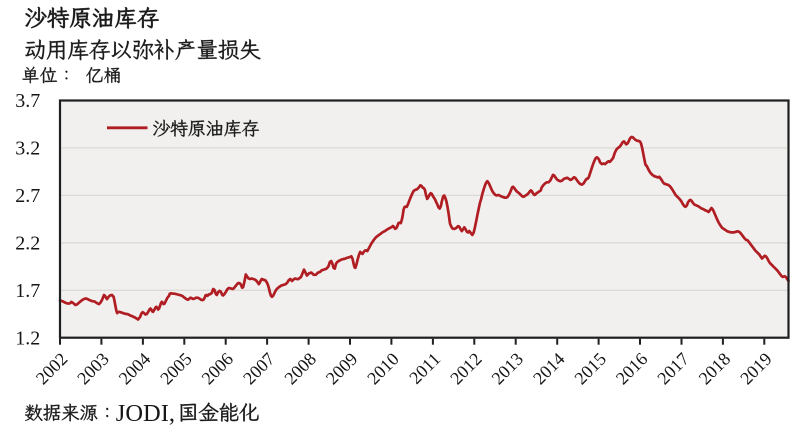 Image resolution: width=800 pixels, height=446 pixels. I want to click on svg-text: 1.2, so click(27, 338).